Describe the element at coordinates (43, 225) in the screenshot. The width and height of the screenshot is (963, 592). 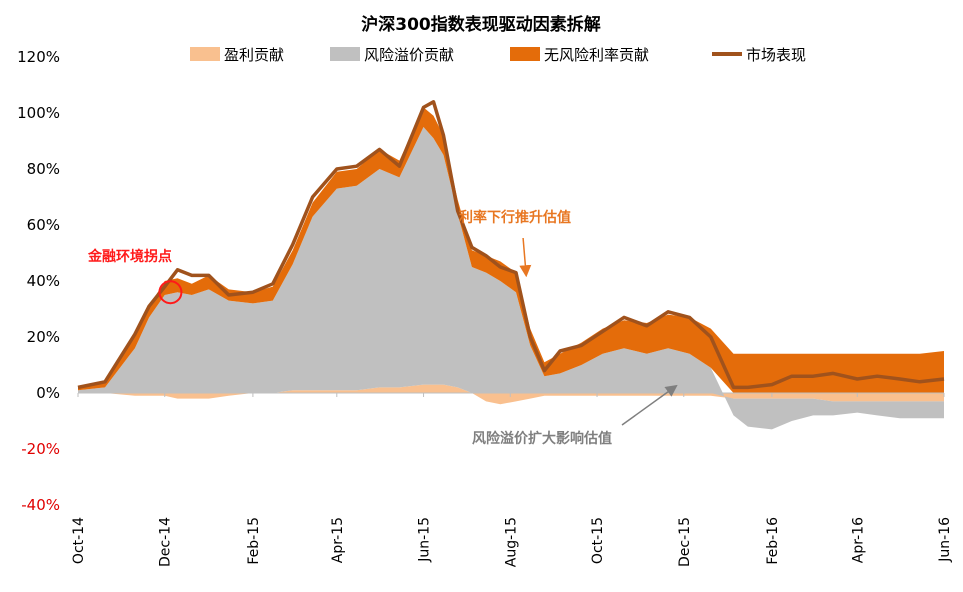
I see `y-tick-label: 60%` at that location.